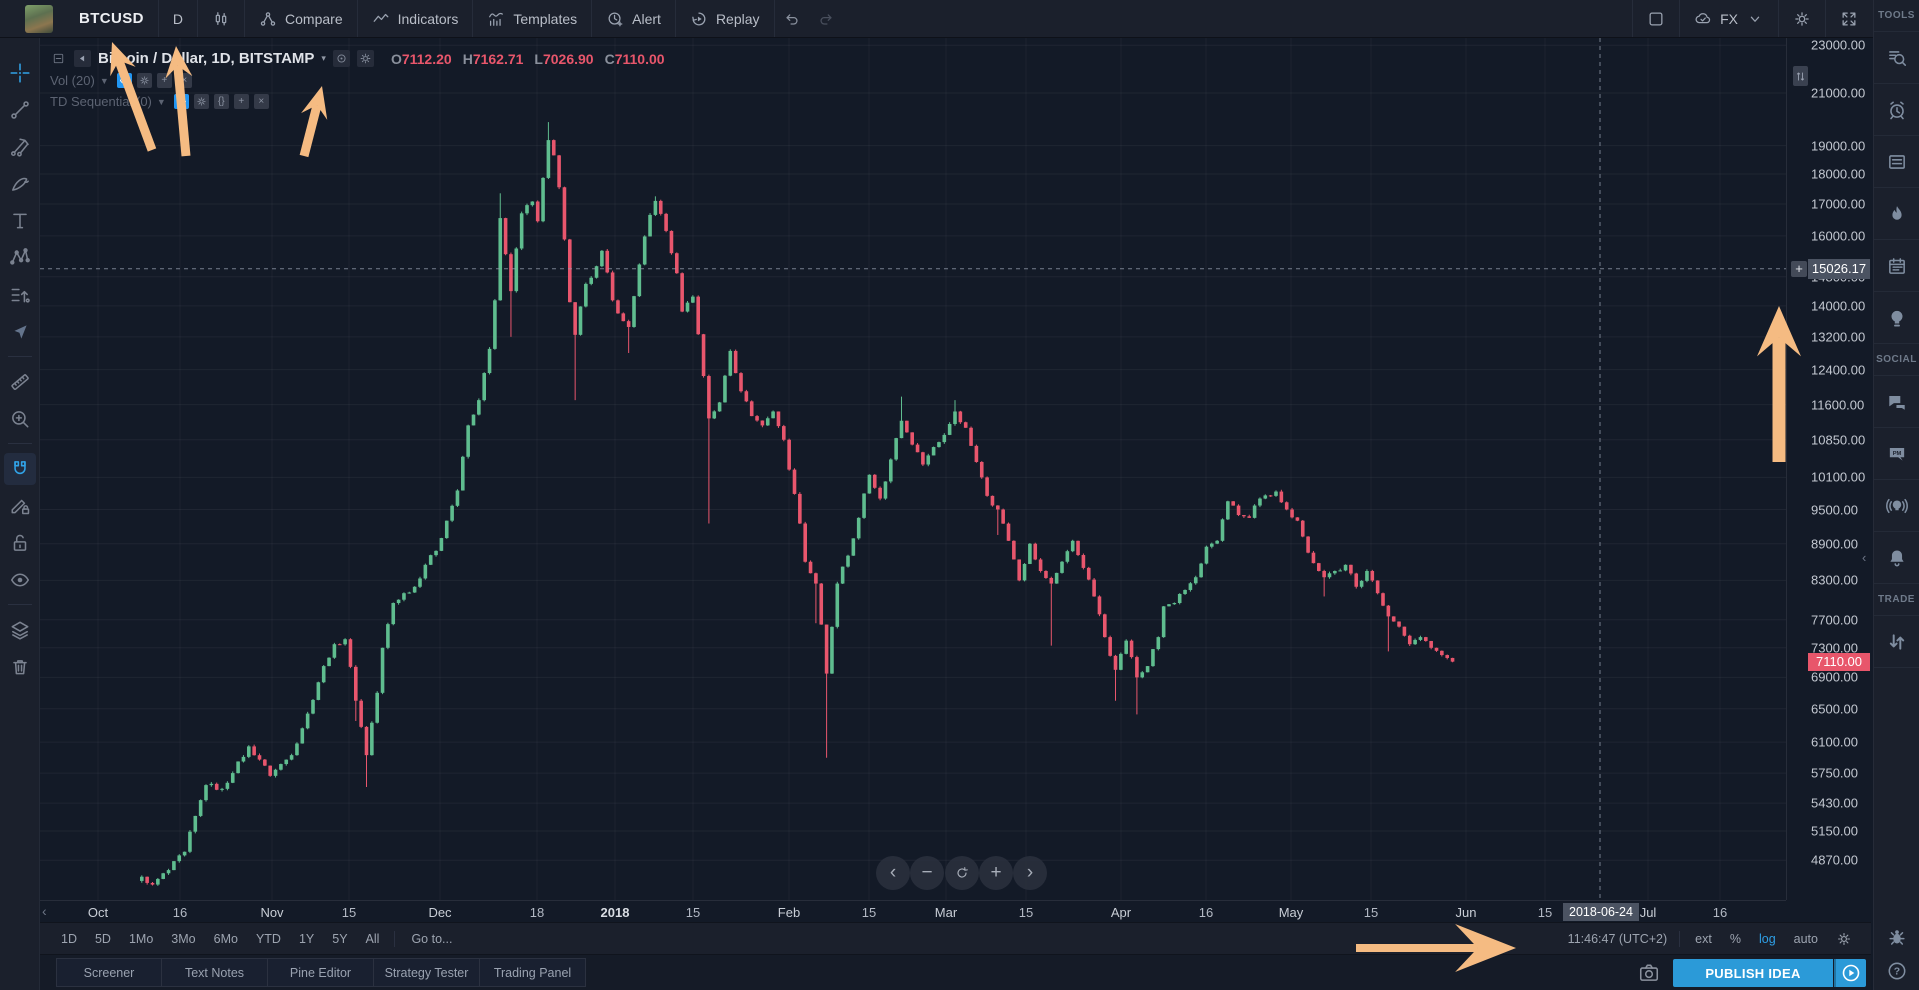  I want to click on draw-lock-tool-button, so click(20, 505).